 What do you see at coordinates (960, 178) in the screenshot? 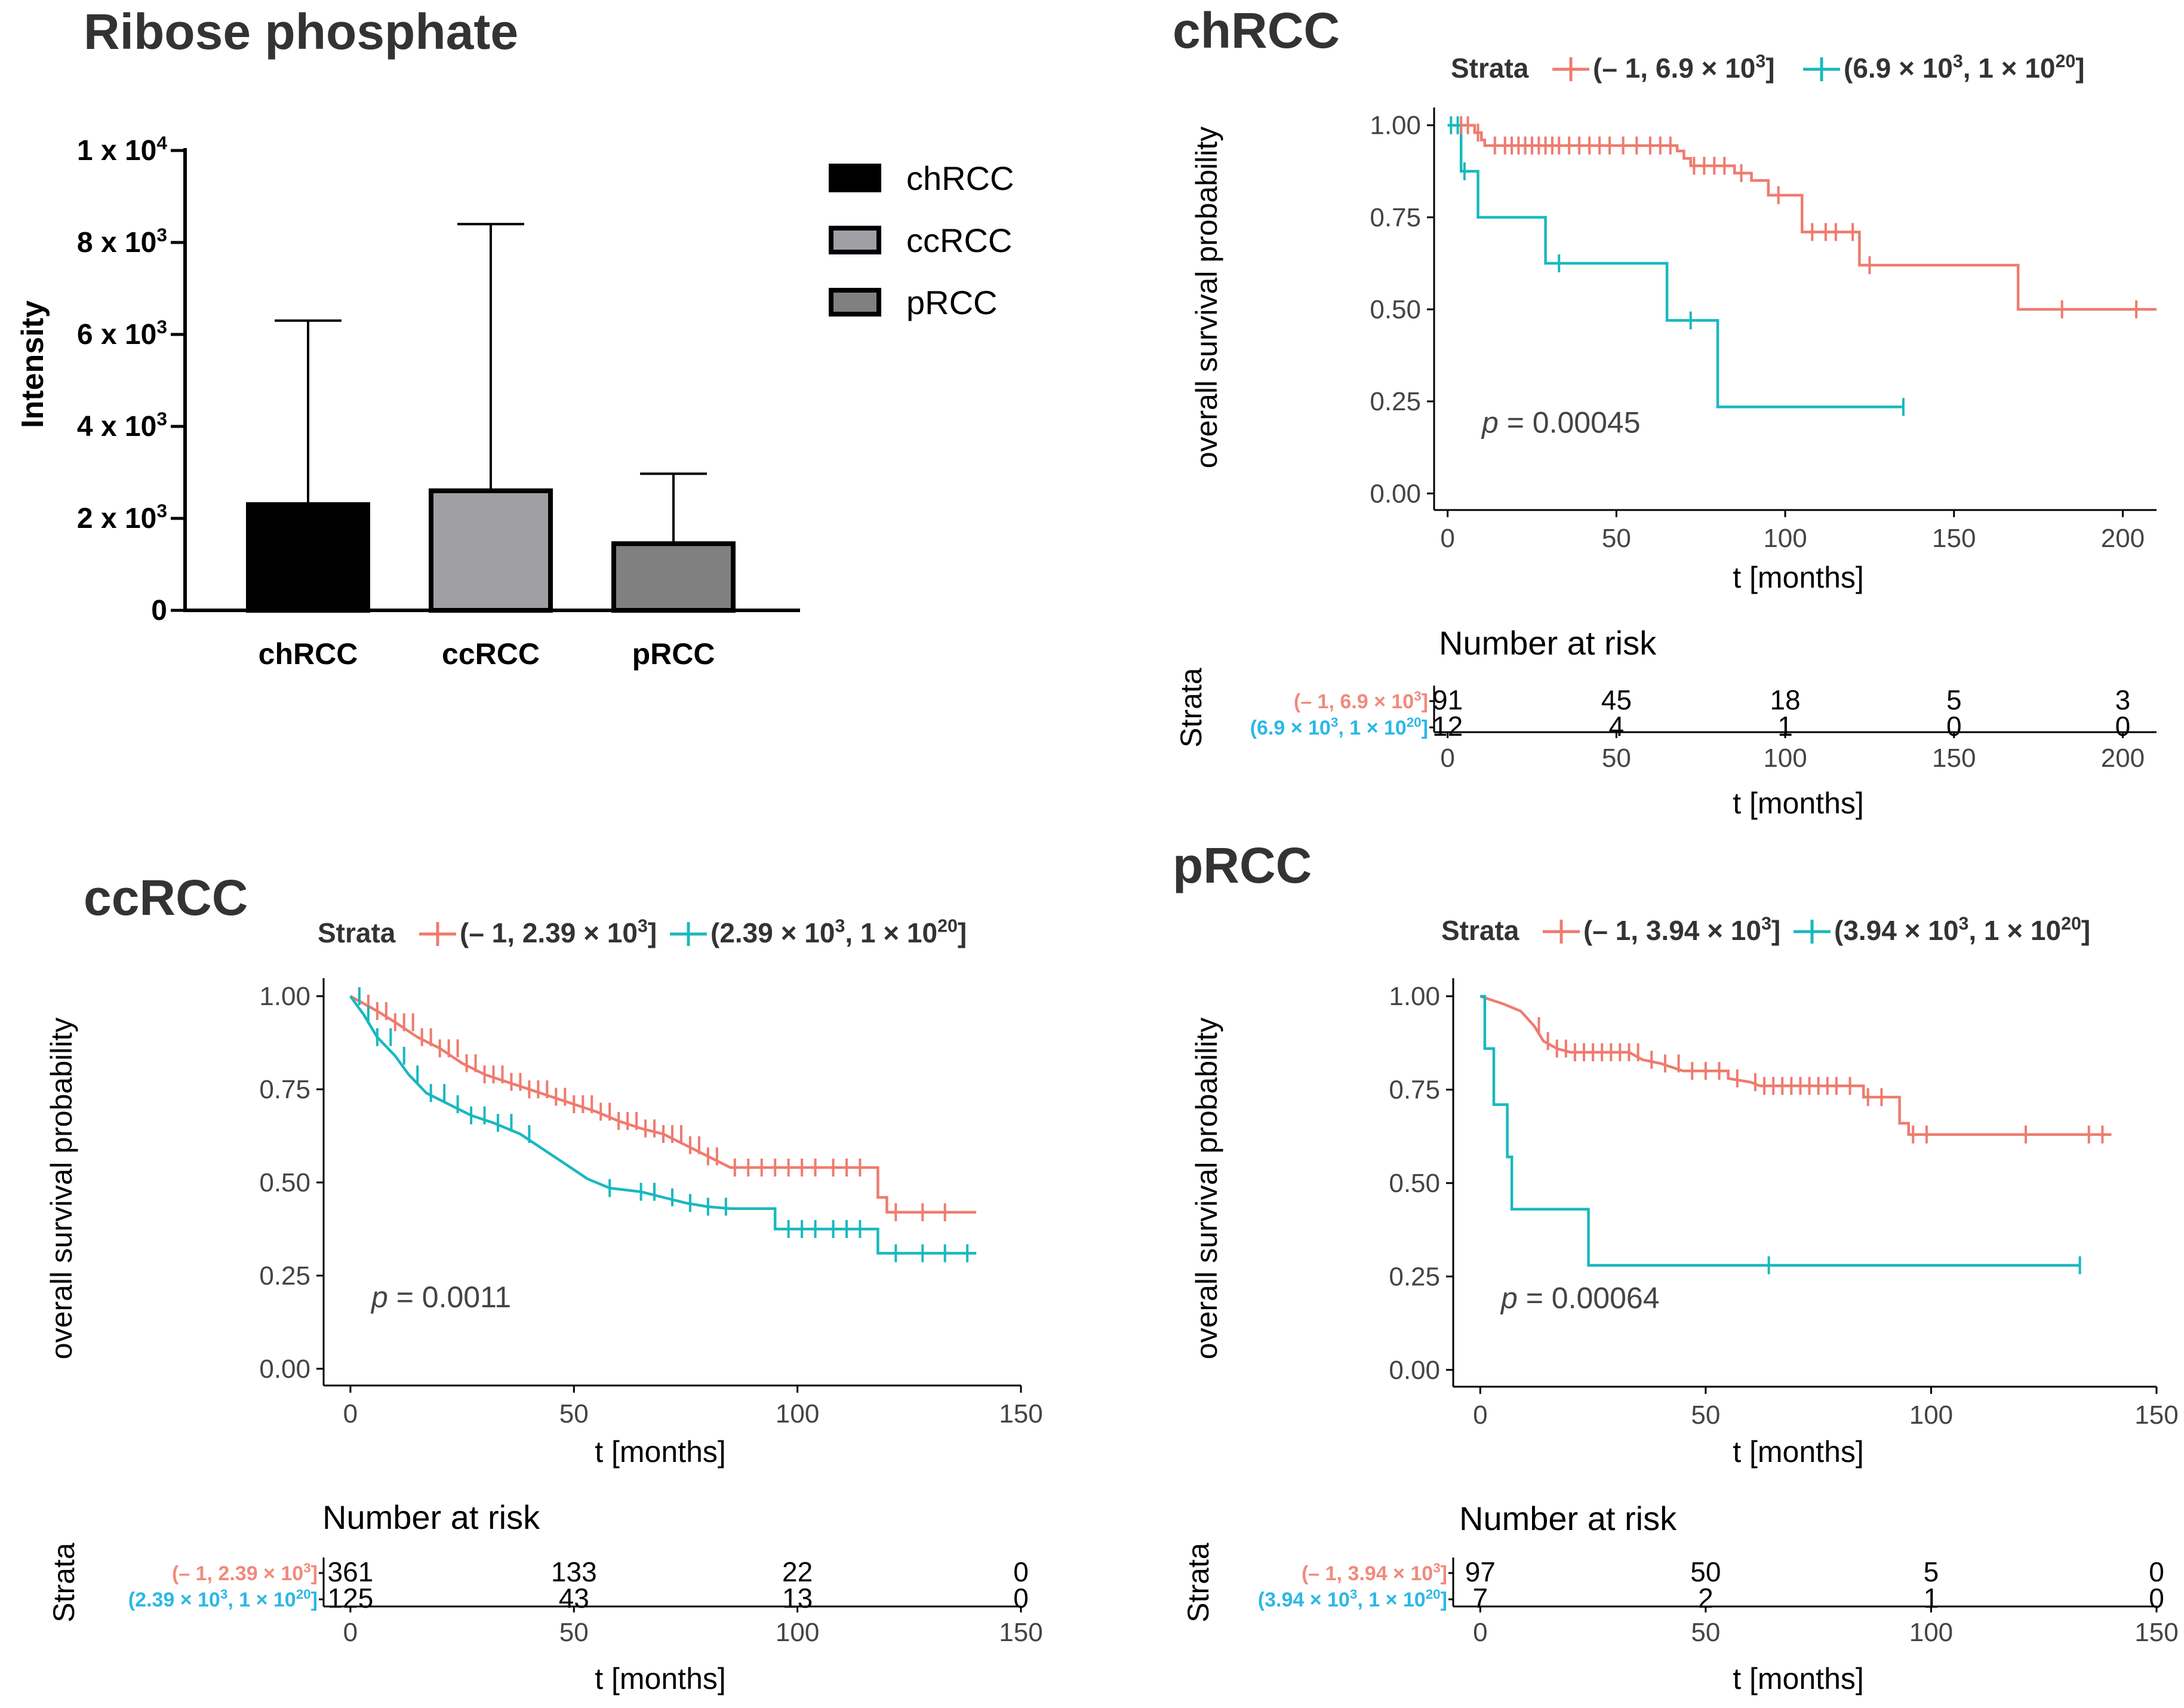
I see `legend-label: chRCC` at bounding box center [960, 178].